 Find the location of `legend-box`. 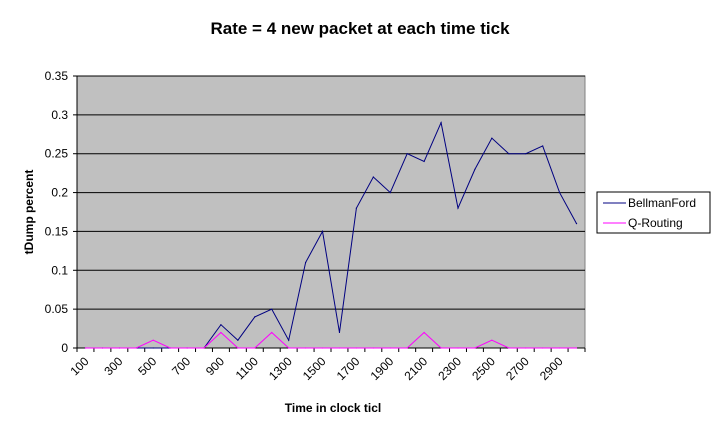

legend-box is located at coordinates (653, 212).